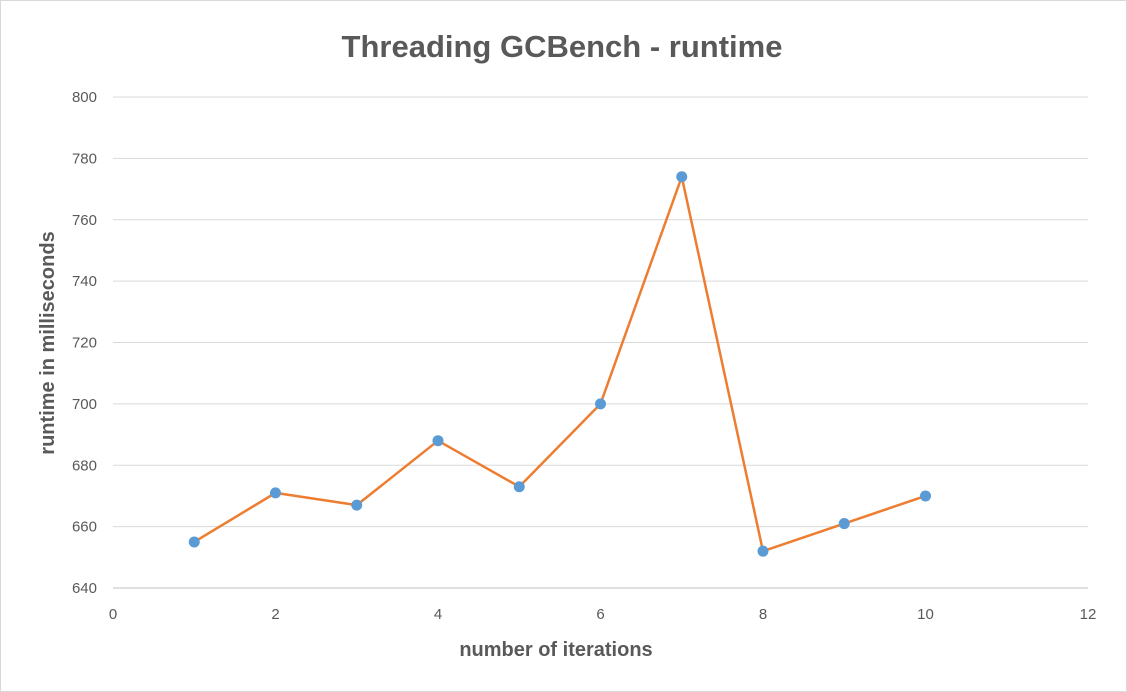 This screenshot has width=1127, height=692. Describe the element at coordinates (84, 588) in the screenshot. I see `y-tick-label: 640` at that location.